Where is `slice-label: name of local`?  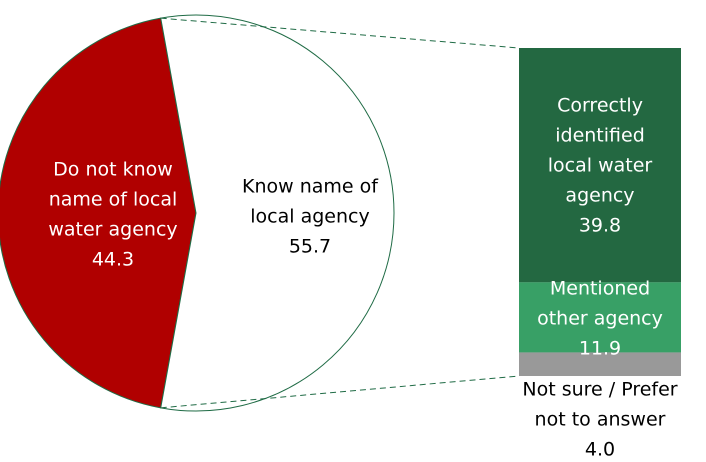
slice-label: name of local is located at coordinates (113, 200).